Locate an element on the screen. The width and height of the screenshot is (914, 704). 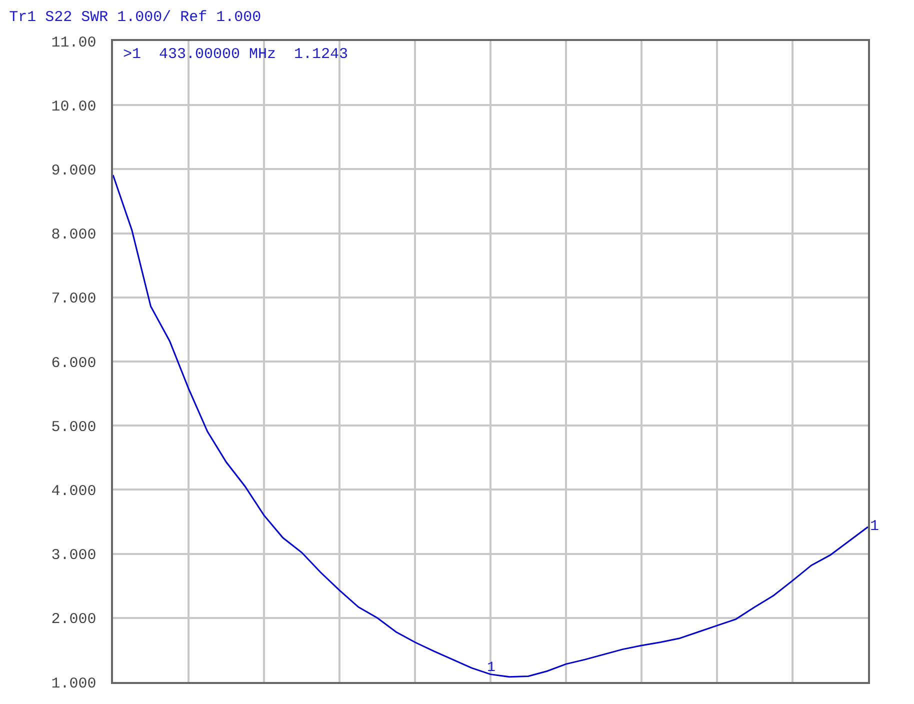
y-tick-label: 2.000 is located at coordinates (73, 619).